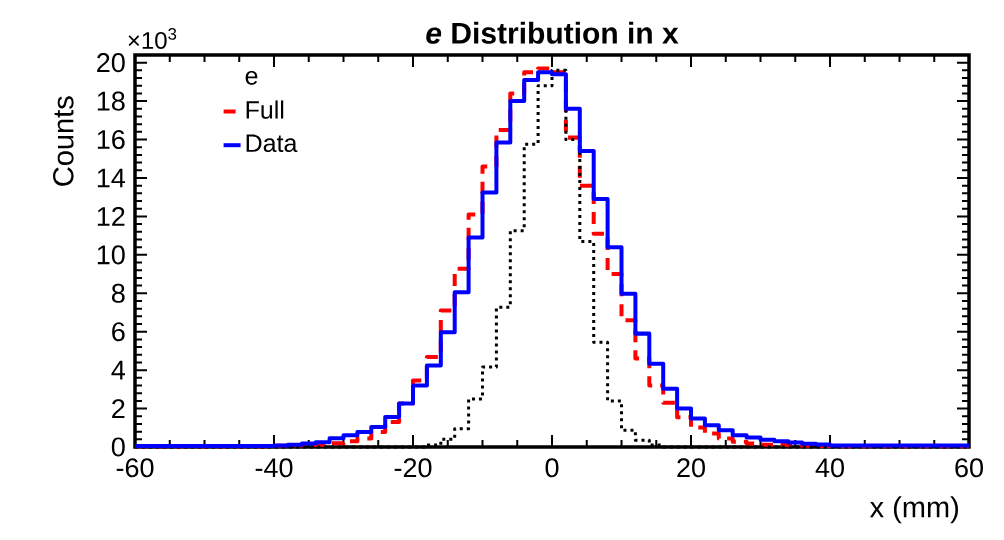  What do you see at coordinates (829, 468) in the screenshot?
I see `x-tick-label: 40` at bounding box center [829, 468].